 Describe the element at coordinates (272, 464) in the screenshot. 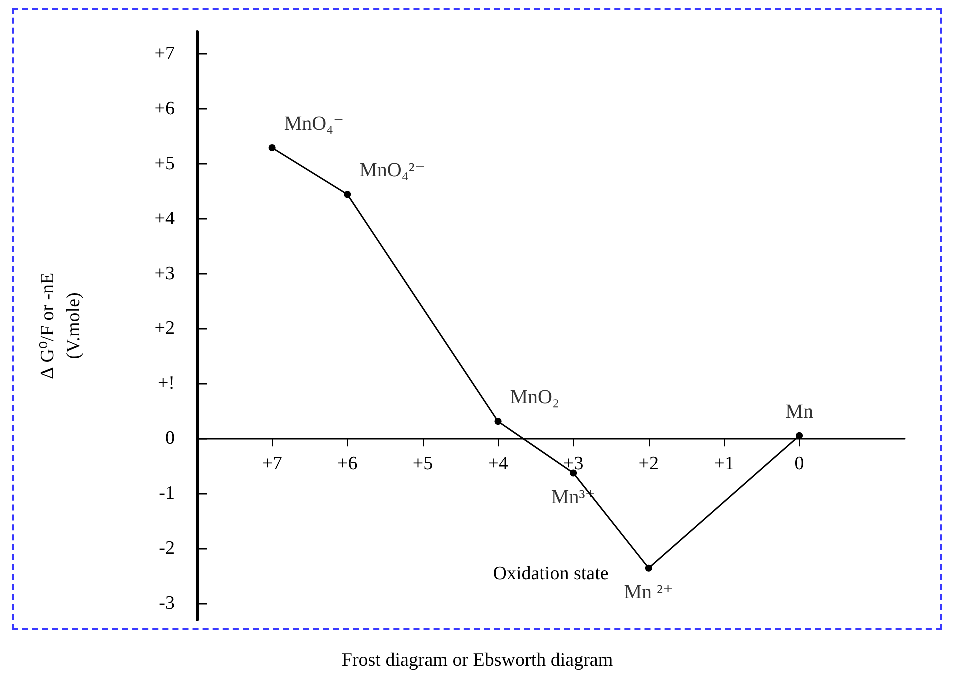

I see `x-tick-label: +7` at that location.